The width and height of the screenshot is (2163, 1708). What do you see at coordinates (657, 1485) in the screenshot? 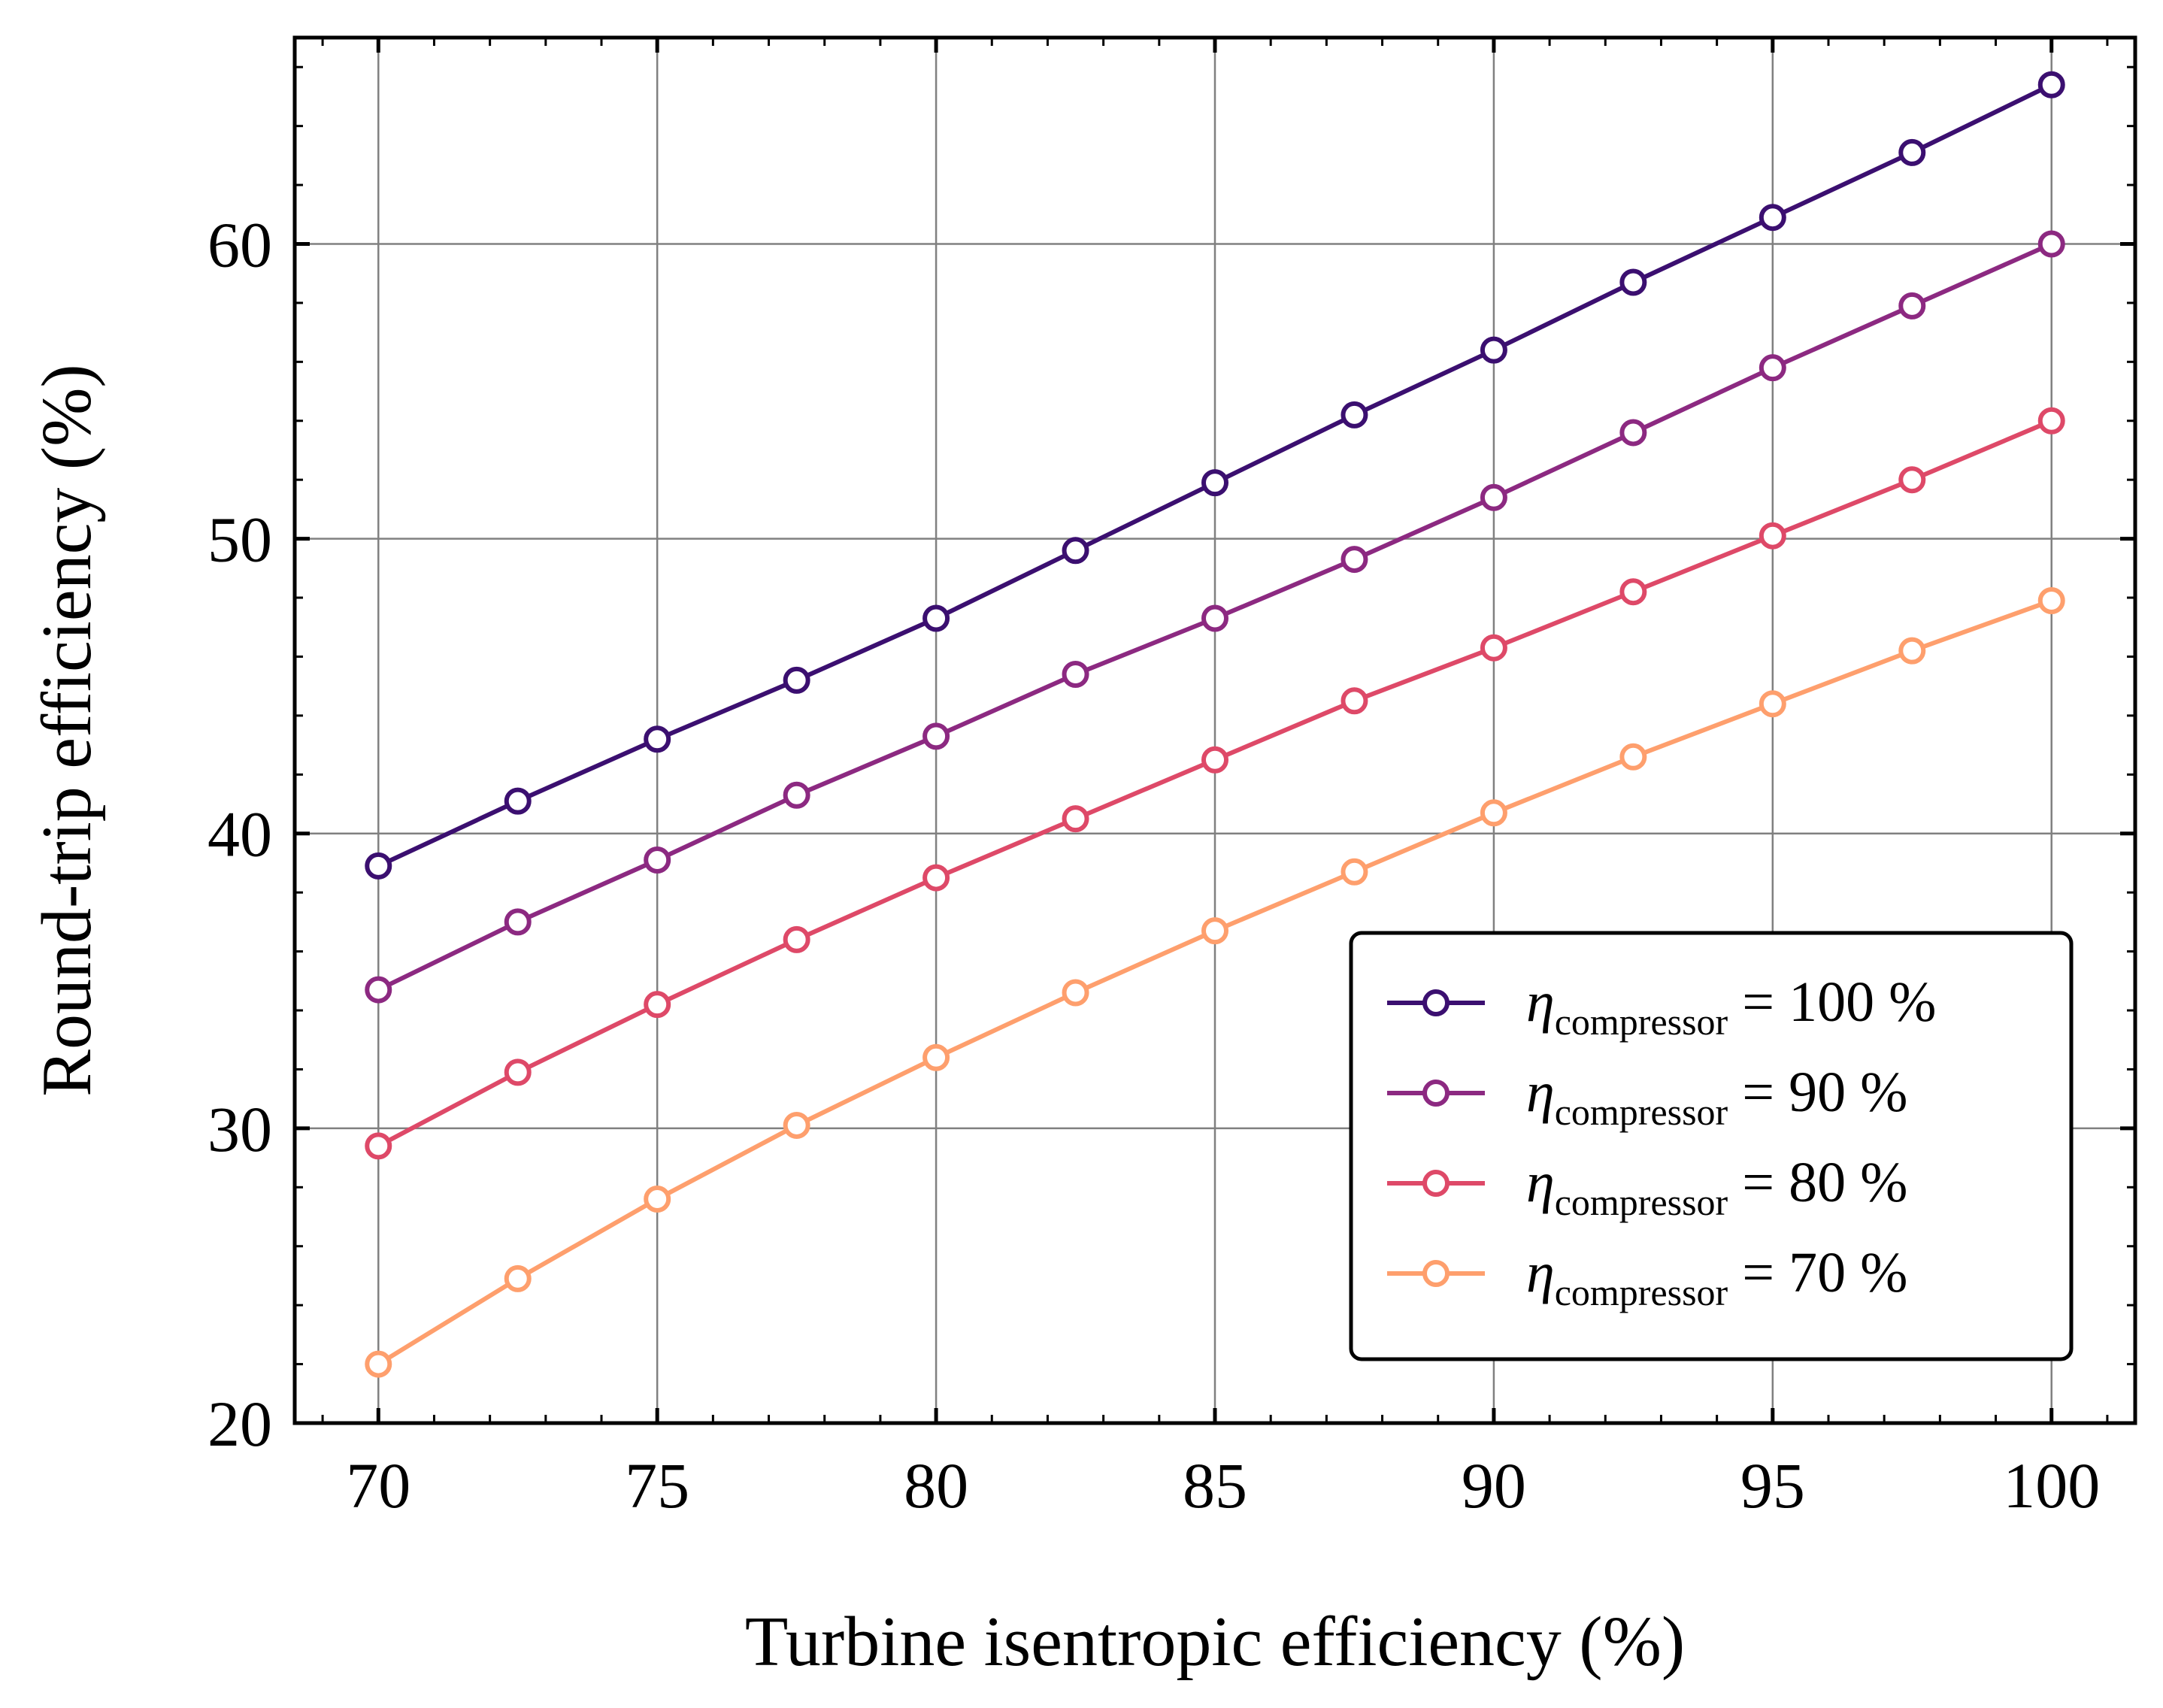
I see `x-tick-label: 75` at bounding box center [657, 1485].